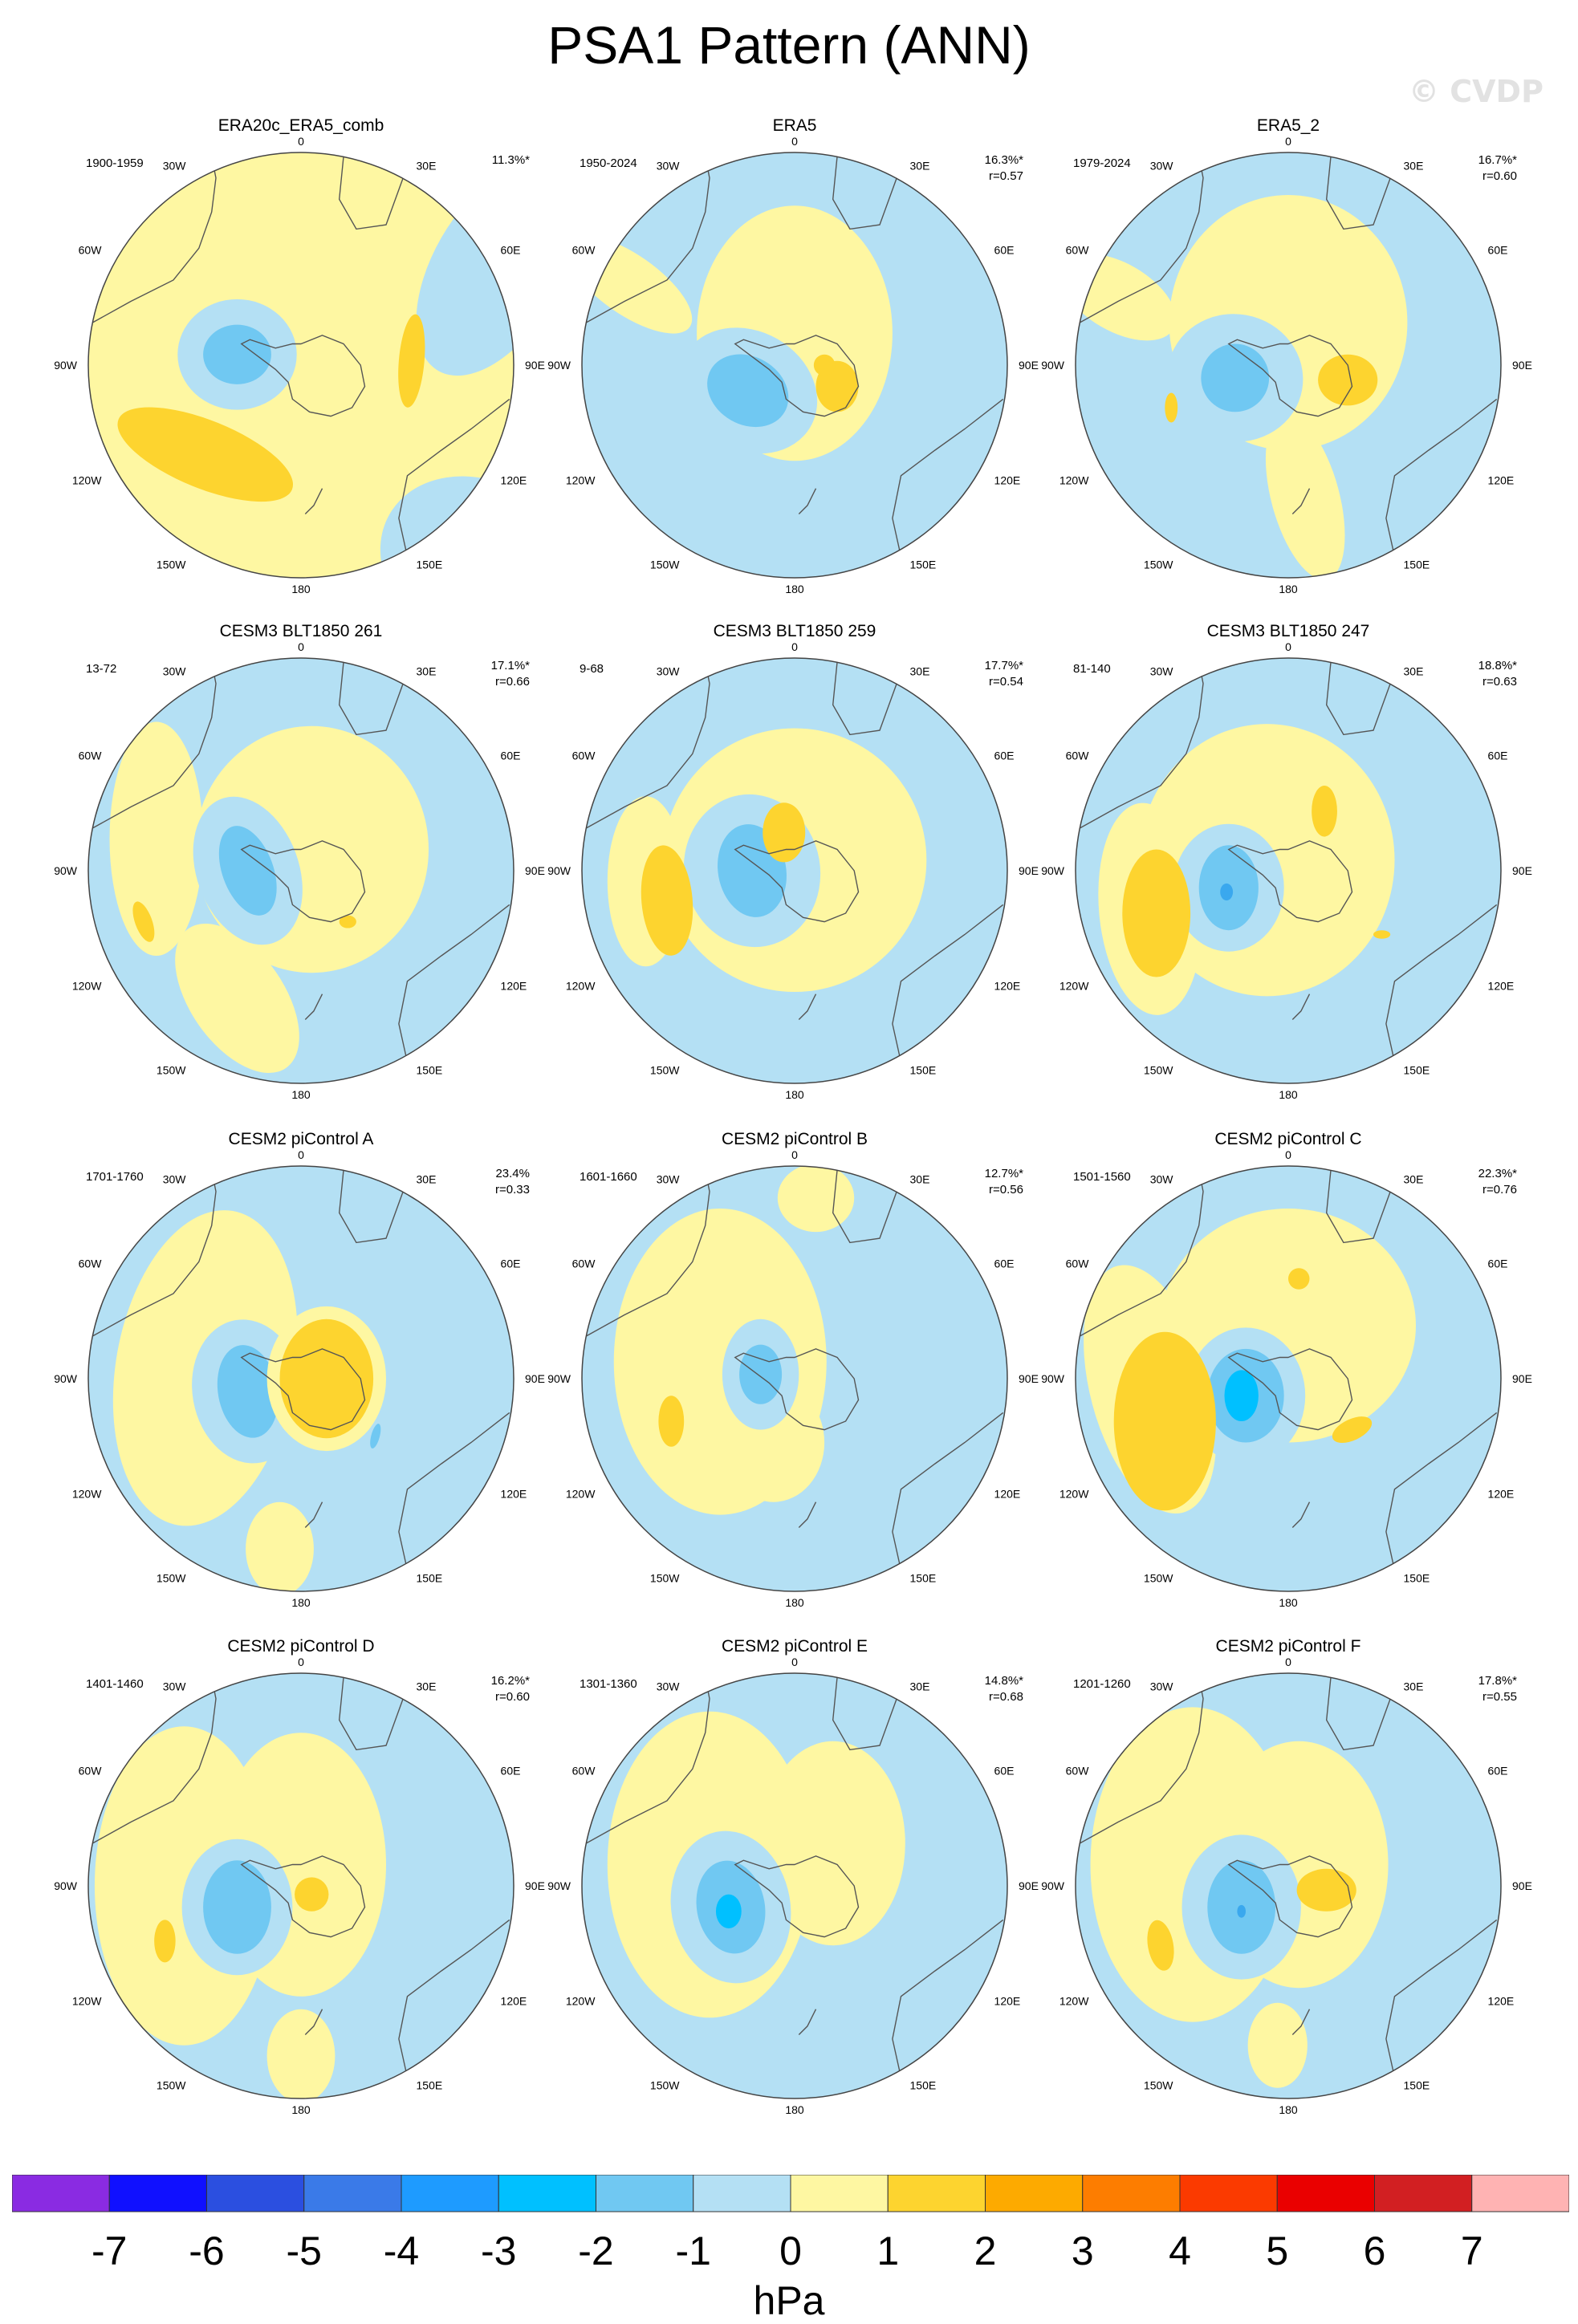  I want to click on variance-label: 11.3%*, so click(510, 160).